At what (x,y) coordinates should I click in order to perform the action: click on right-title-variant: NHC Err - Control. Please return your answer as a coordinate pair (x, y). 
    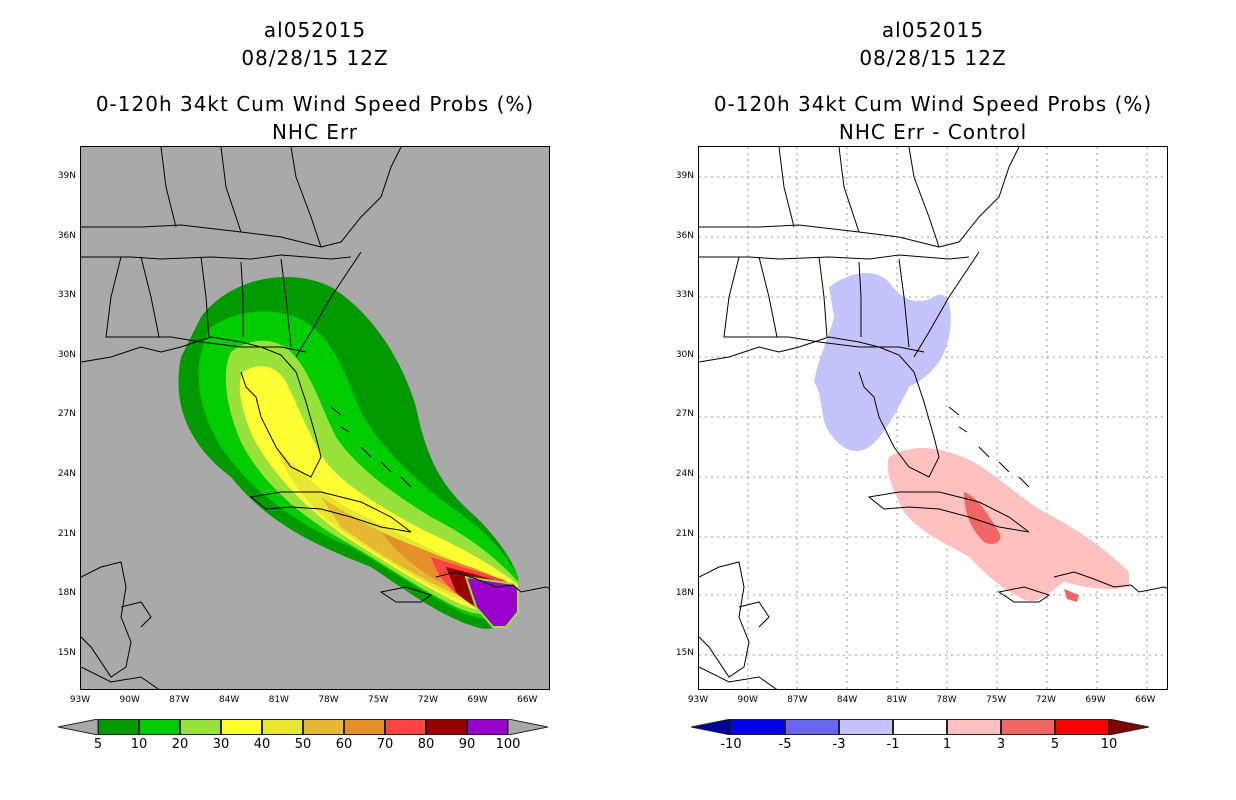
    Looking at the image, I should click on (933, 132).